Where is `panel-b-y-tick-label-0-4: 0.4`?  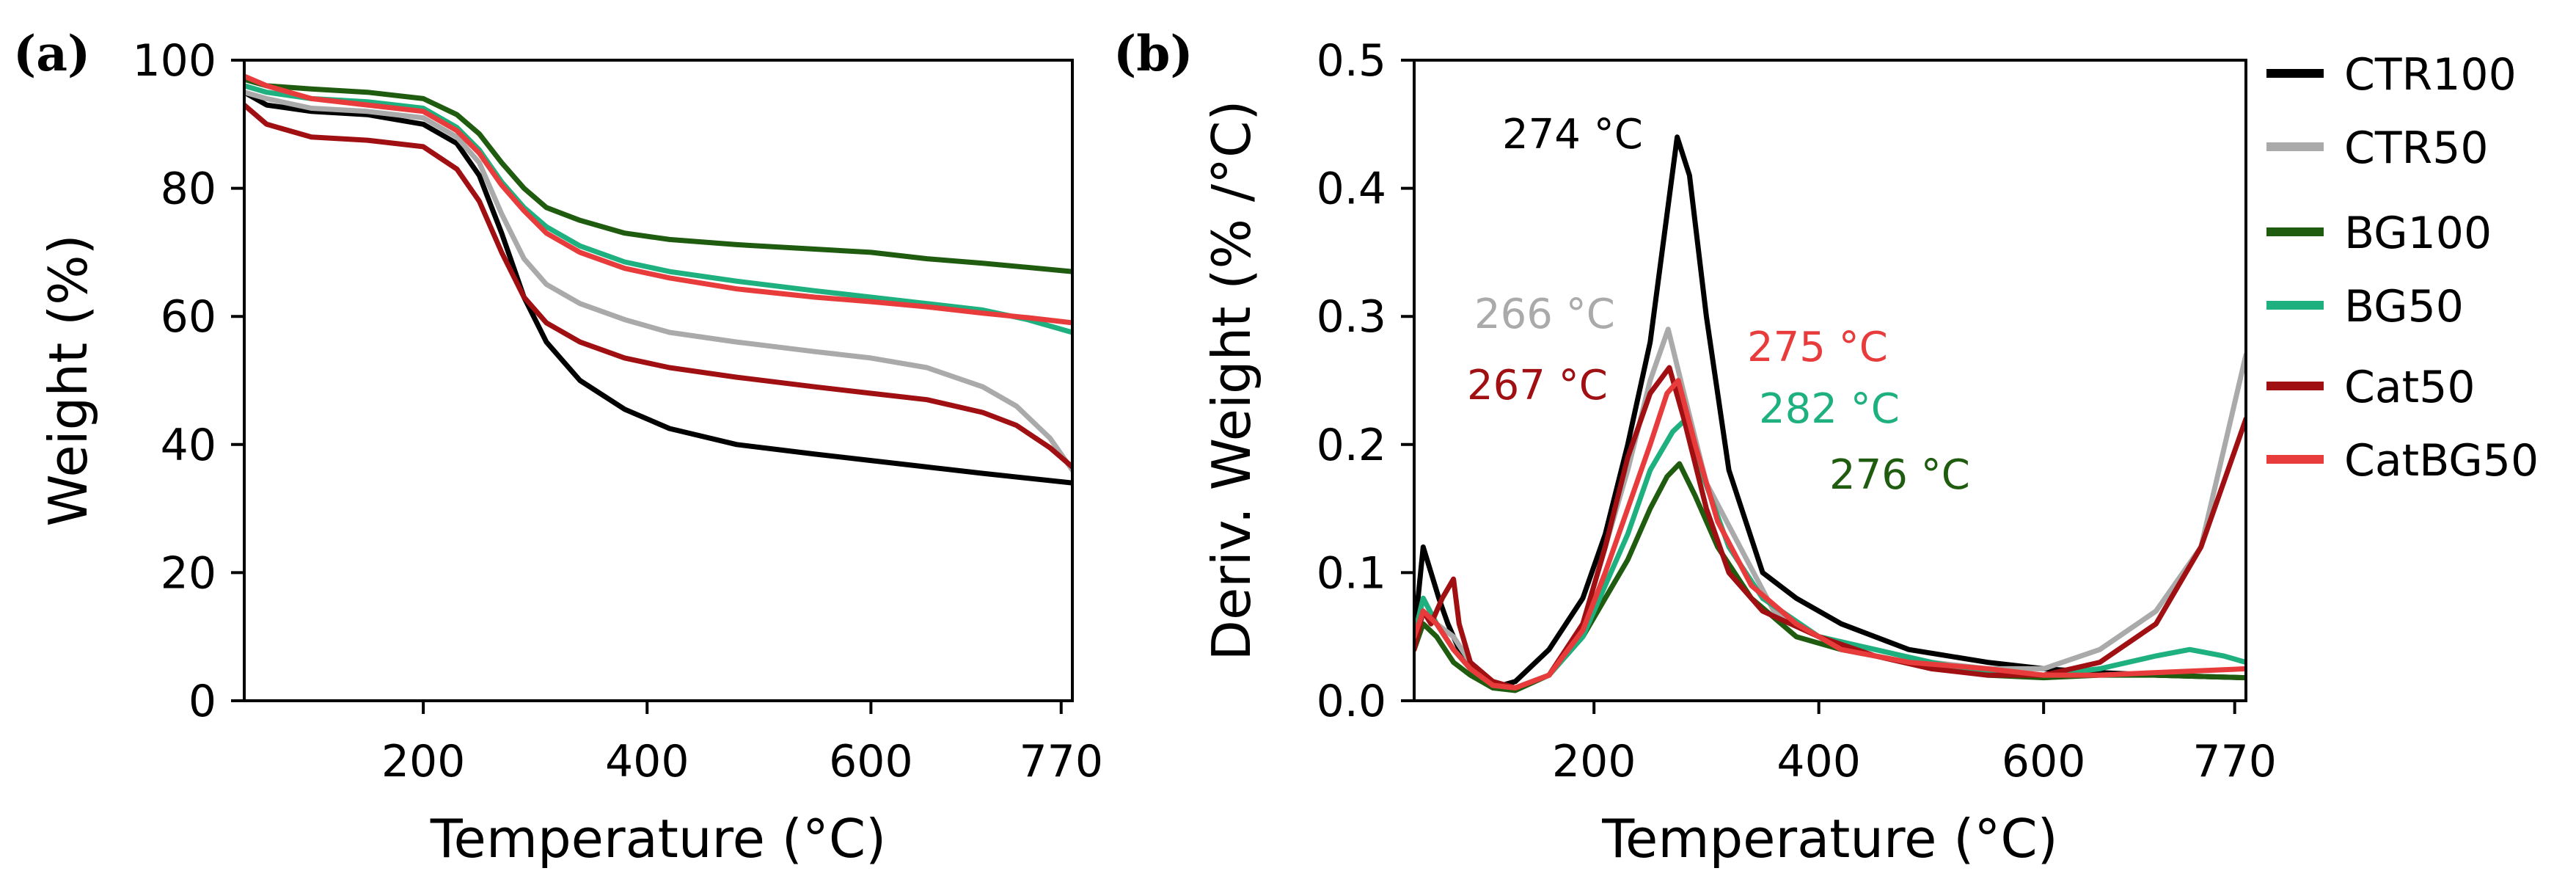 panel-b-y-tick-label-0-4: 0.4 is located at coordinates (1351, 189).